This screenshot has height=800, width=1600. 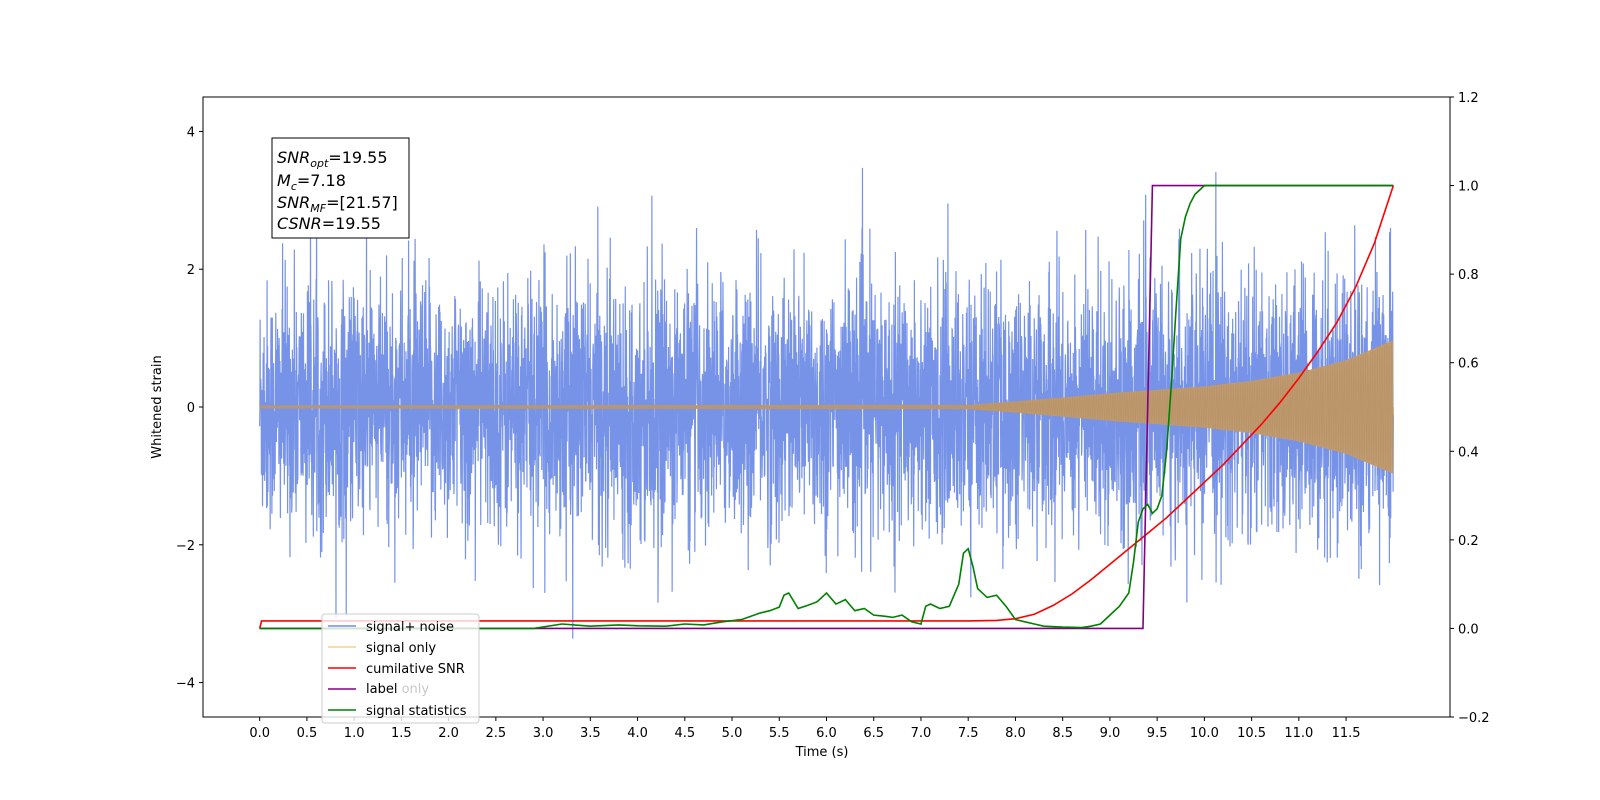 I want to click on legend-label-label: label, so click(x=381, y=689).